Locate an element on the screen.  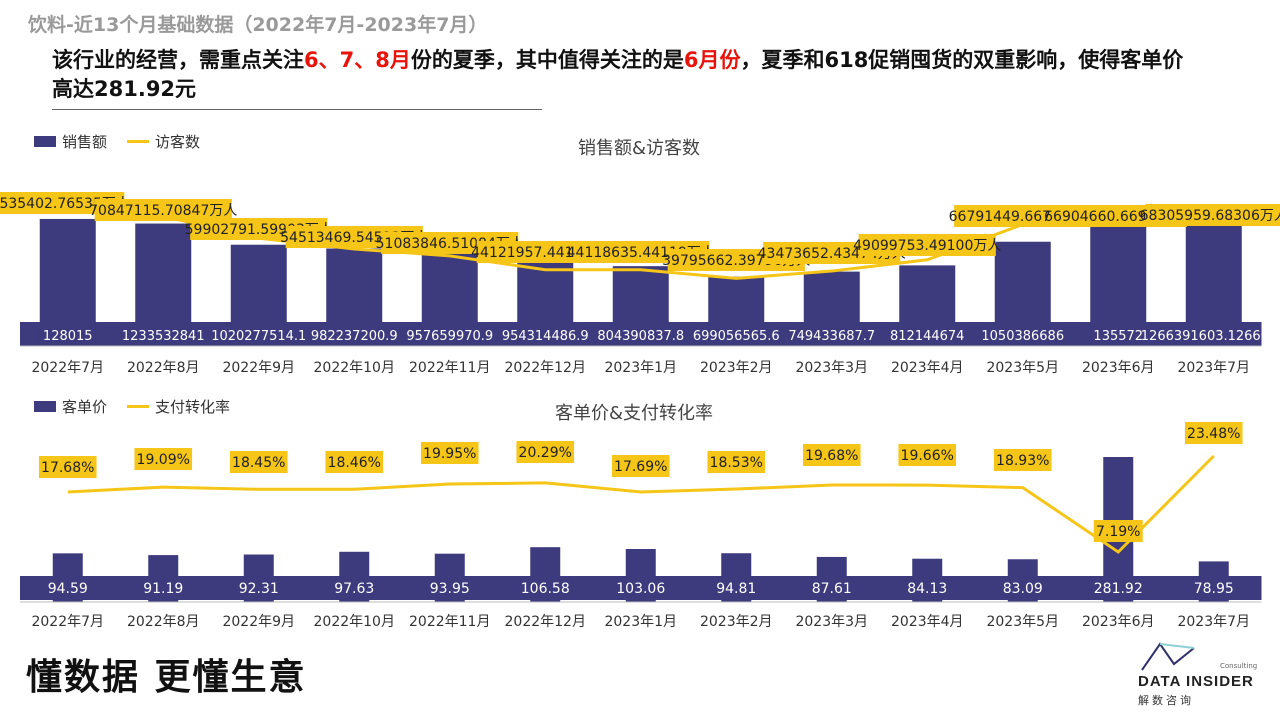
sales-data-label: 812144674 is located at coordinates (927, 336).